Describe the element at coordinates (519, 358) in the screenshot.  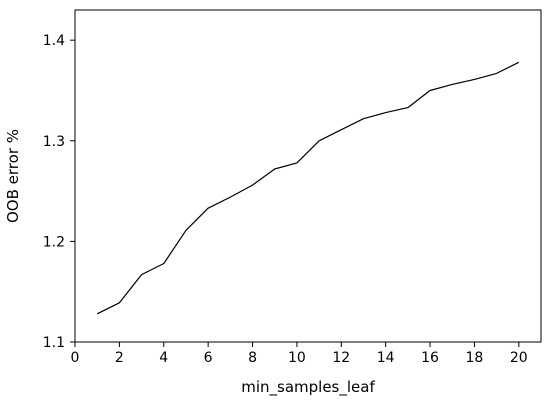
I see `x-tick-label: 20` at that location.